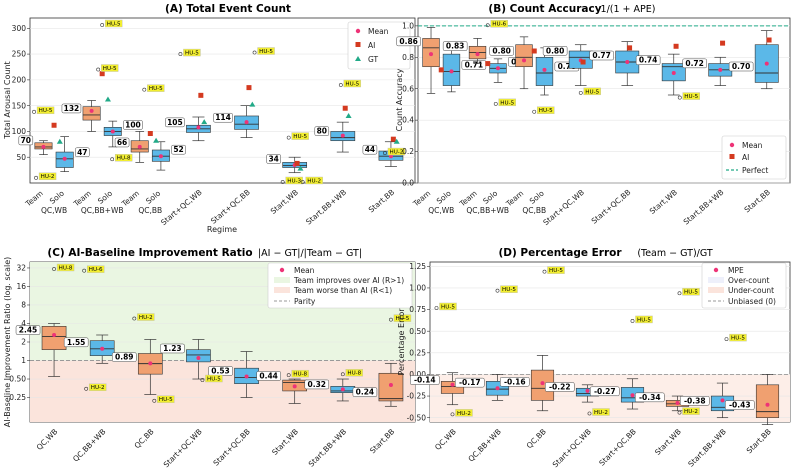 This screenshot has height=473, width=793. What do you see at coordinates (82, 152) in the screenshot?
I see `median-label: 47` at bounding box center [82, 152].